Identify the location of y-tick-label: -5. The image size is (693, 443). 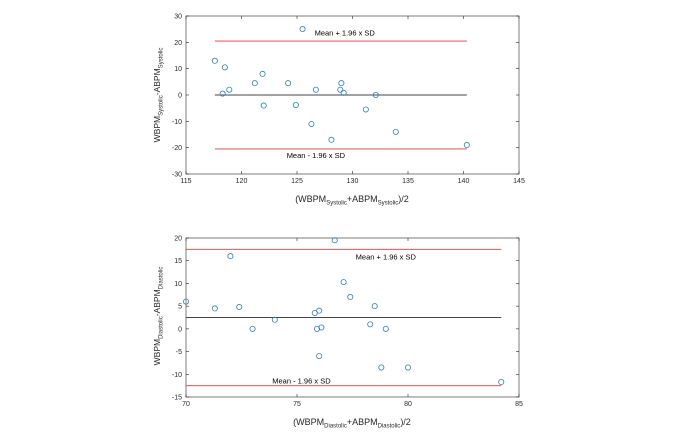
(179, 352).